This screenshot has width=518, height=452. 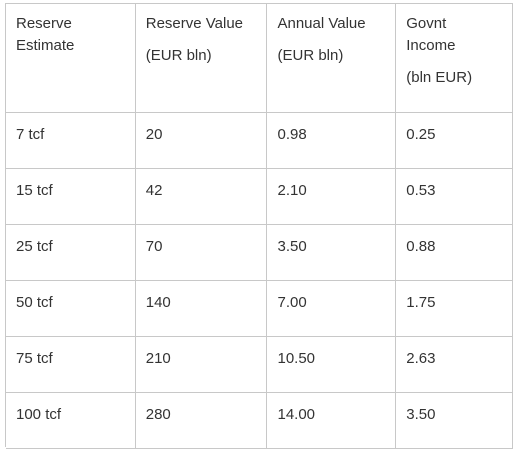 I want to click on table-cell: 0.98, so click(x=332, y=141).